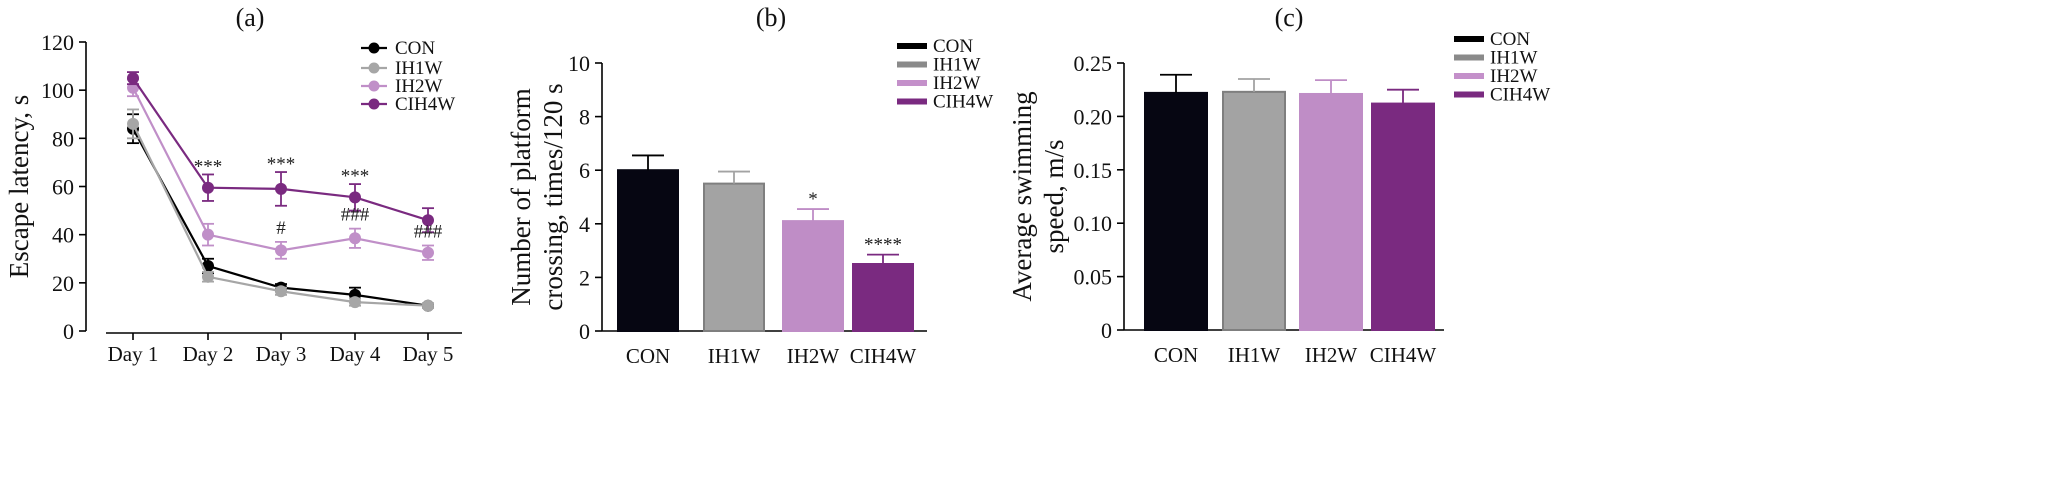 This screenshot has height=497, width=2056. I want to click on y-axis-label-line: Number of platform, so click(521, 196).